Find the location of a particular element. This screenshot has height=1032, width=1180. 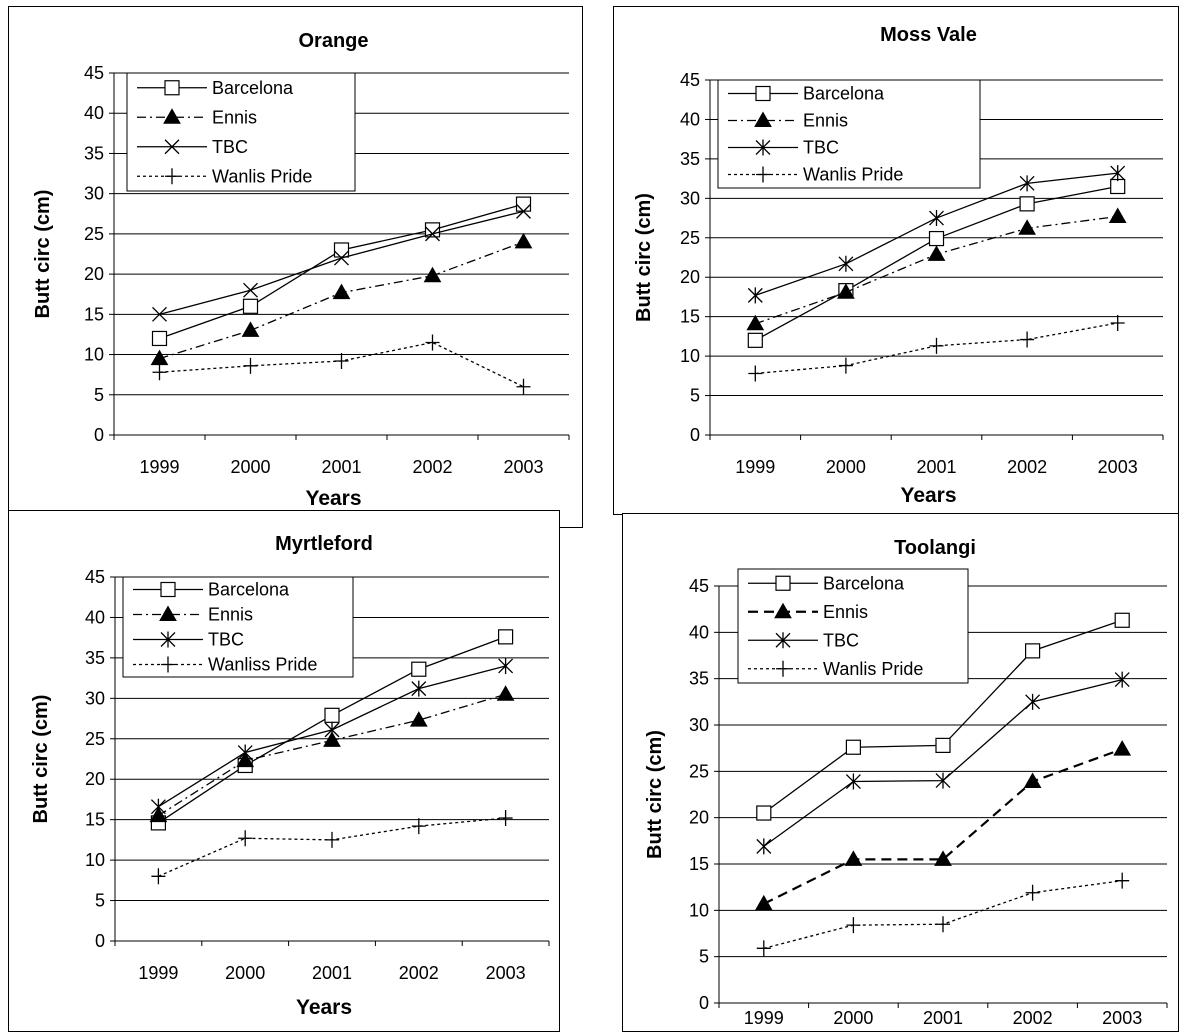

series-ennis is located at coordinates (341, 299).